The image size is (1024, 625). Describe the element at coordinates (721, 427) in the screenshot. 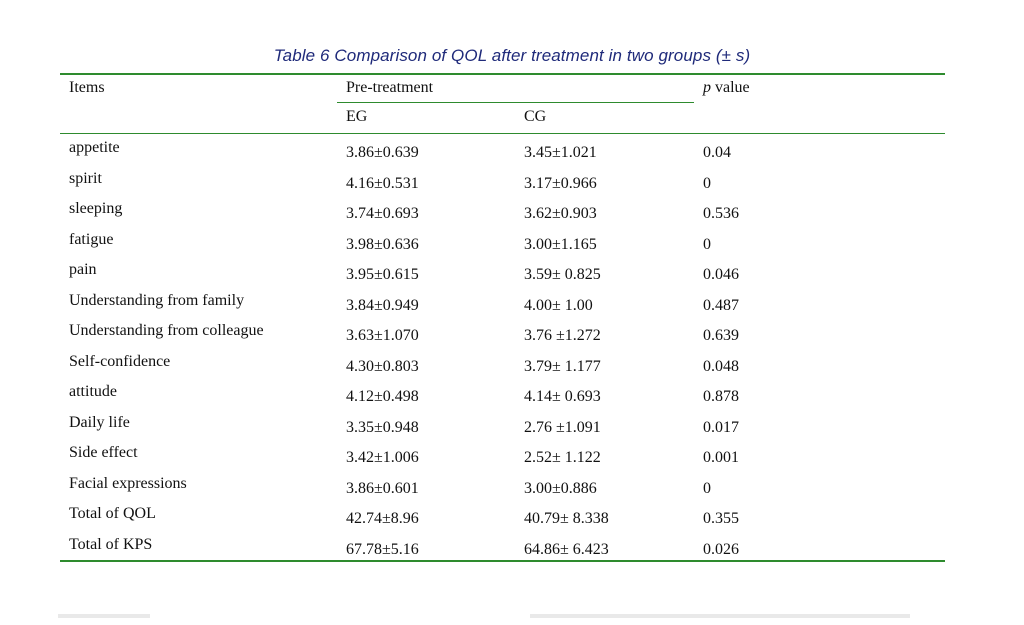

I see `row-p-value: 0.017` at that location.